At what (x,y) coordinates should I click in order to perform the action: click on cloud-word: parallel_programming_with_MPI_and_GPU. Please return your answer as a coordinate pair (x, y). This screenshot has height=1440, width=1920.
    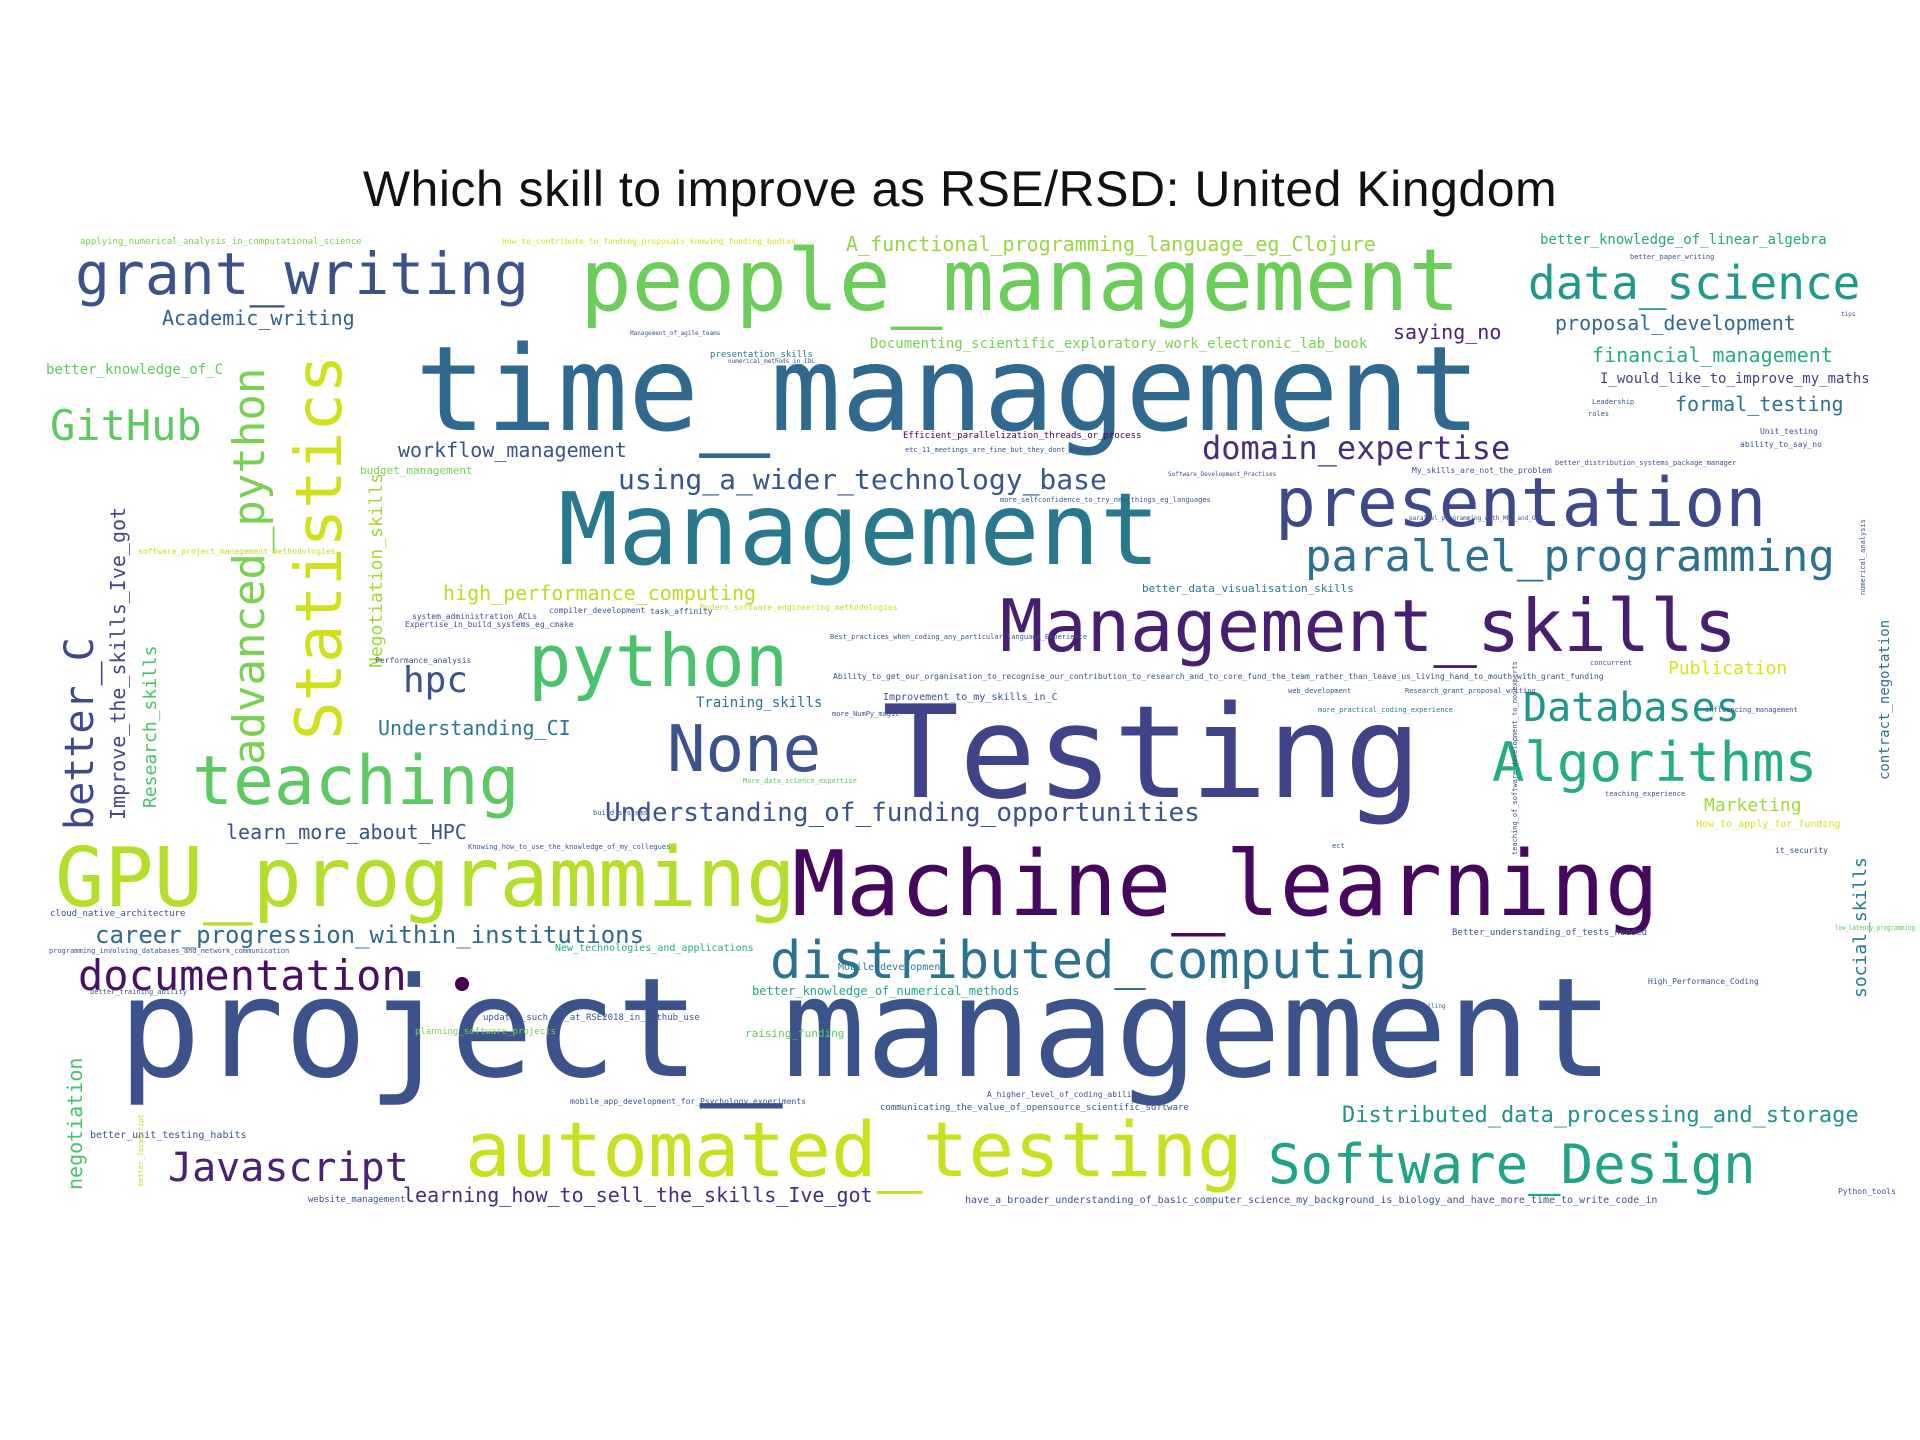
    Looking at the image, I should click on (1476, 518).